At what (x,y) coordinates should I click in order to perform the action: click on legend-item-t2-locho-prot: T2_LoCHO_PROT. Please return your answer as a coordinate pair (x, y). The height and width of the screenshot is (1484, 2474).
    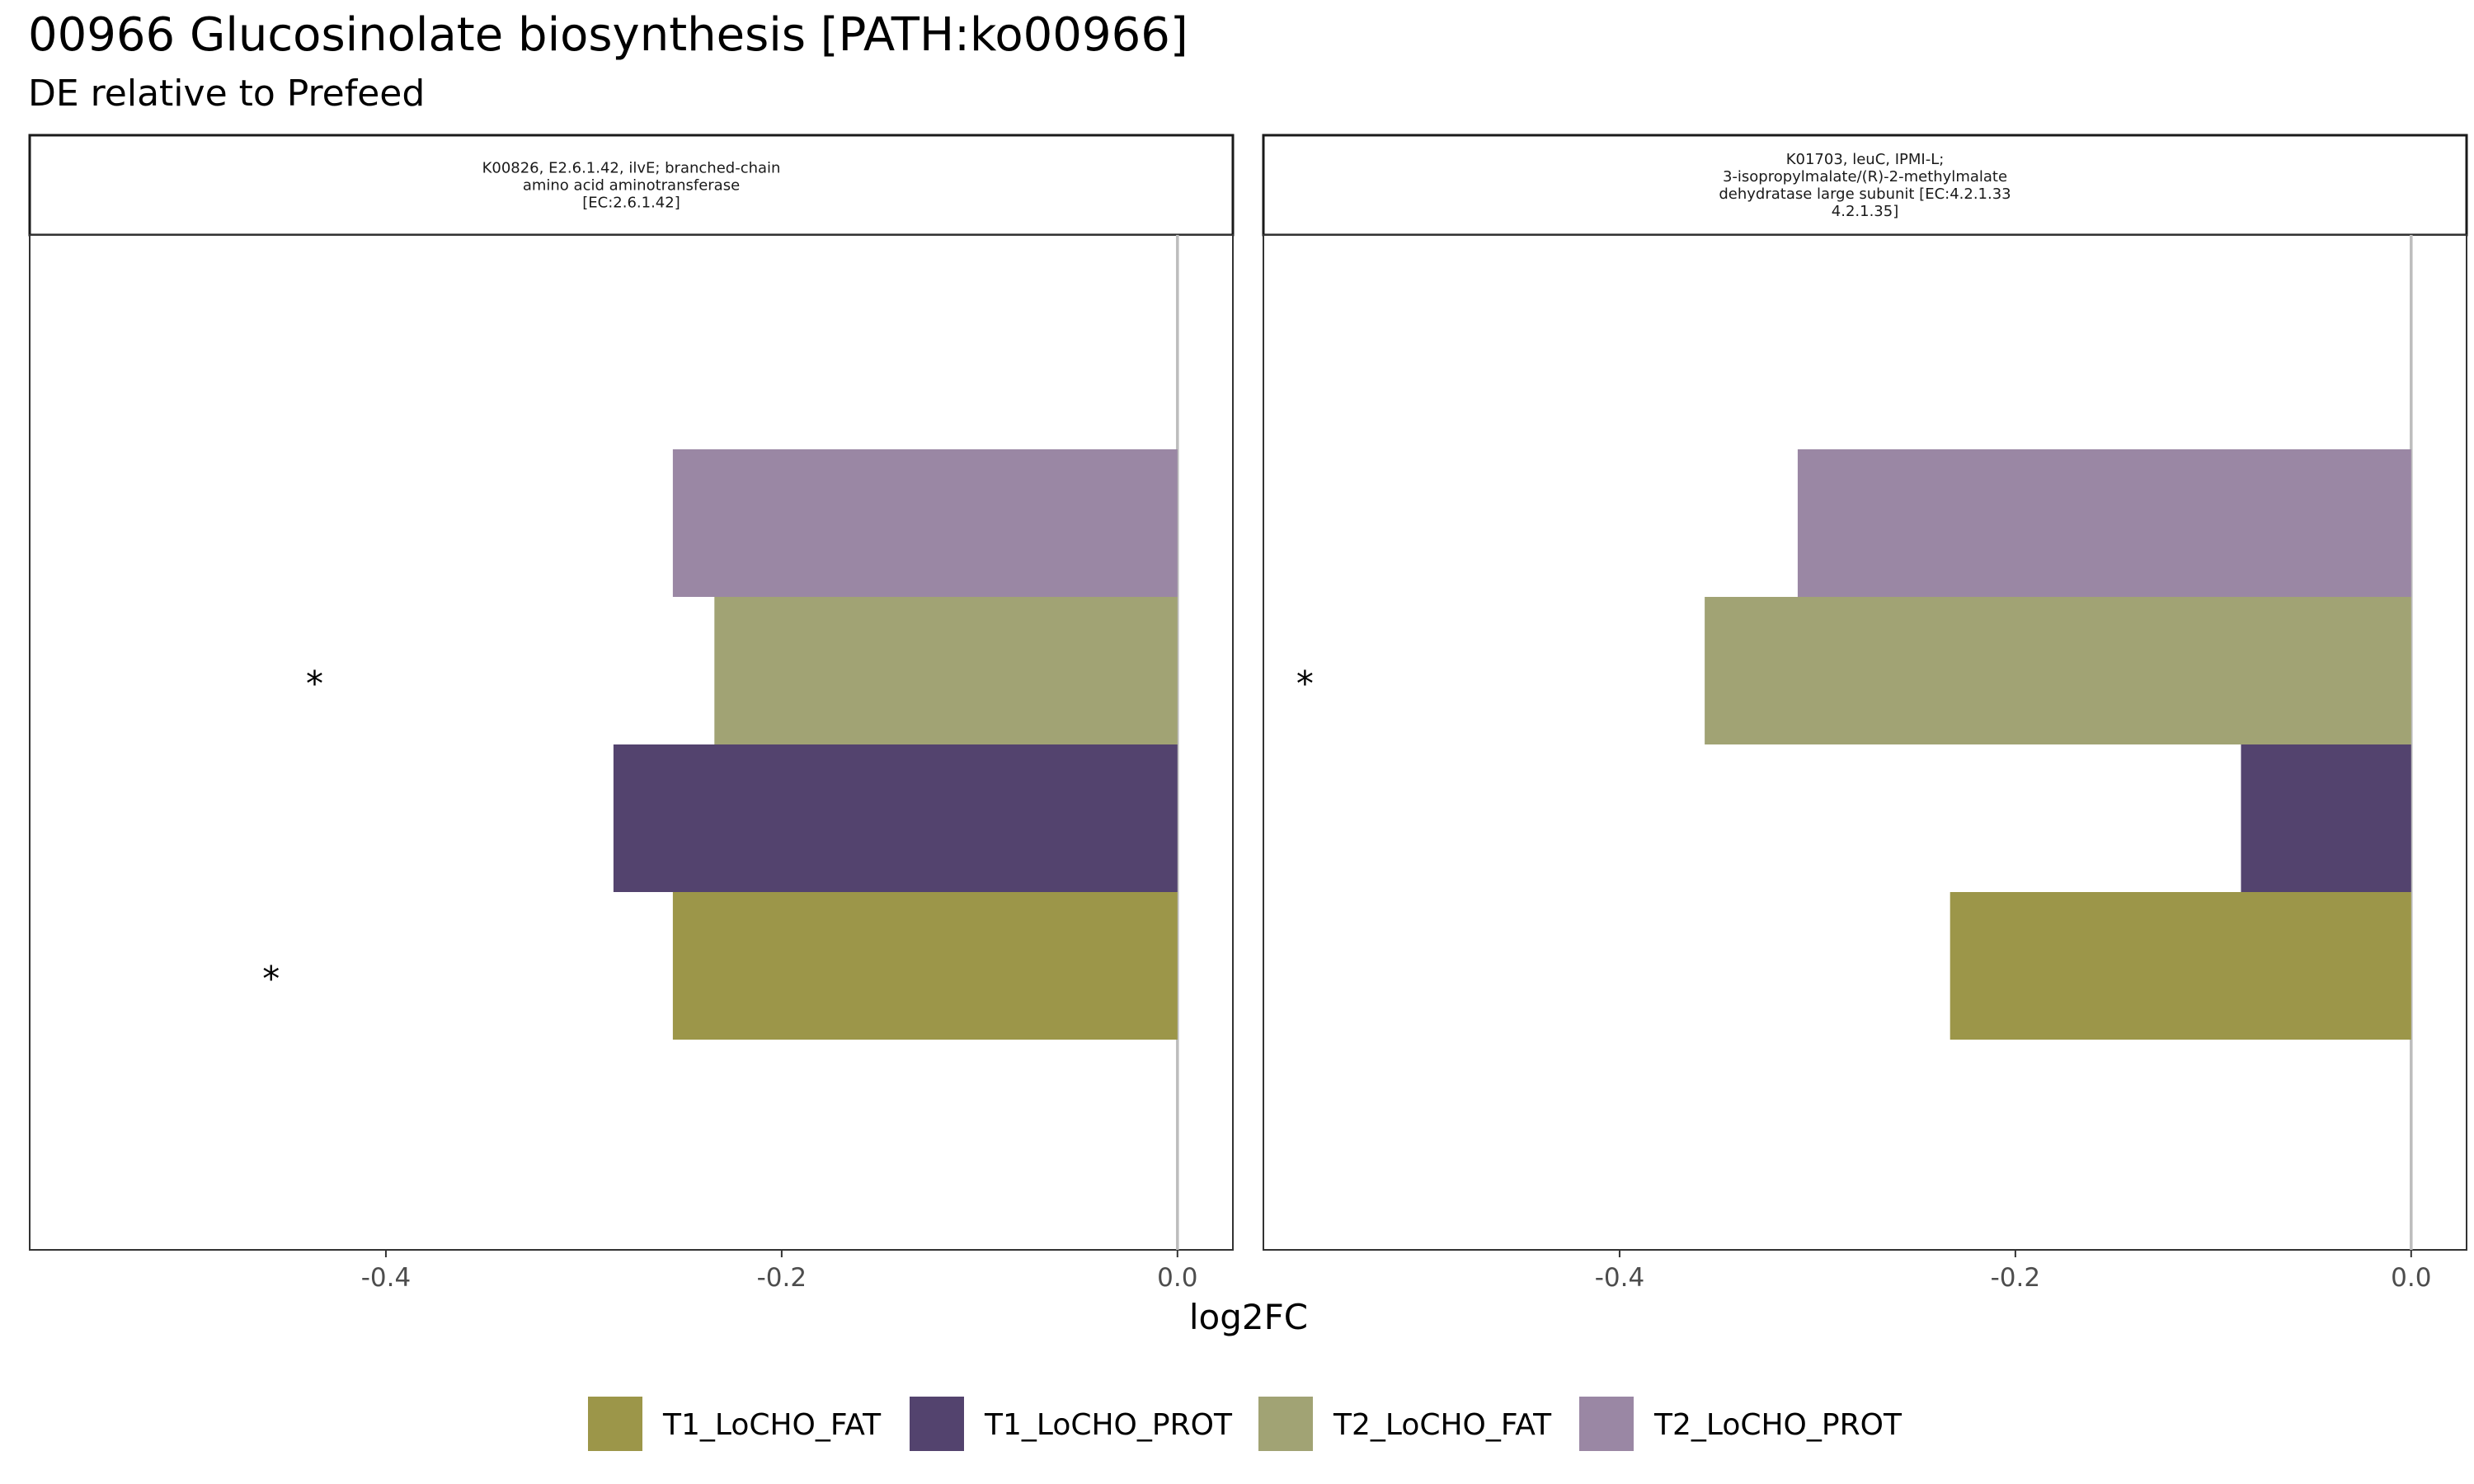
    Looking at the image, I should click on (1741, 1424).